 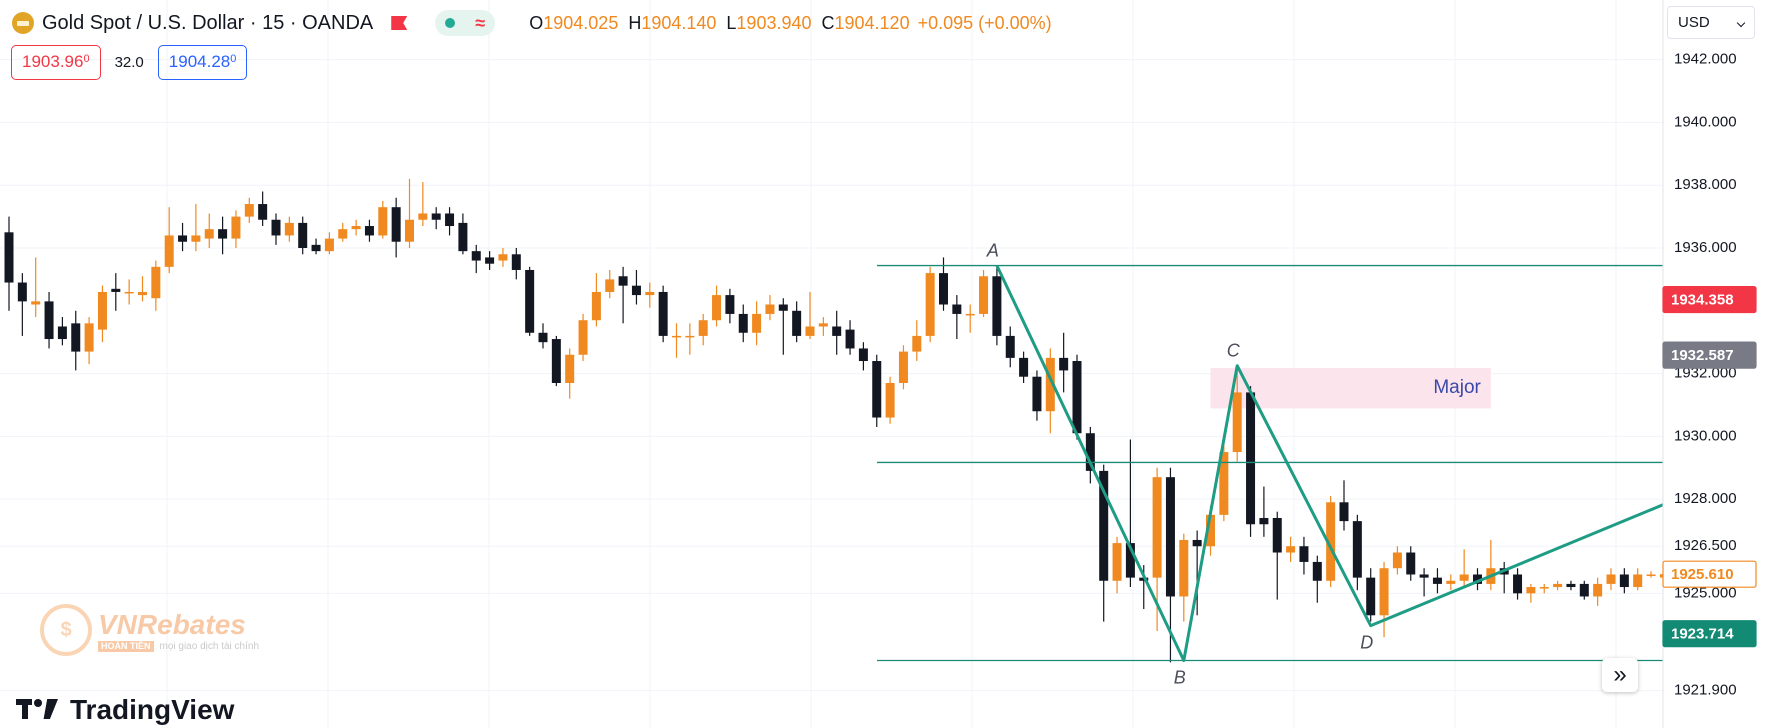 What do you see at coordinates (1705, 592) in the screenshot?
I see `y-tick-label: 1925.000` at bounding box center [1705, 592].